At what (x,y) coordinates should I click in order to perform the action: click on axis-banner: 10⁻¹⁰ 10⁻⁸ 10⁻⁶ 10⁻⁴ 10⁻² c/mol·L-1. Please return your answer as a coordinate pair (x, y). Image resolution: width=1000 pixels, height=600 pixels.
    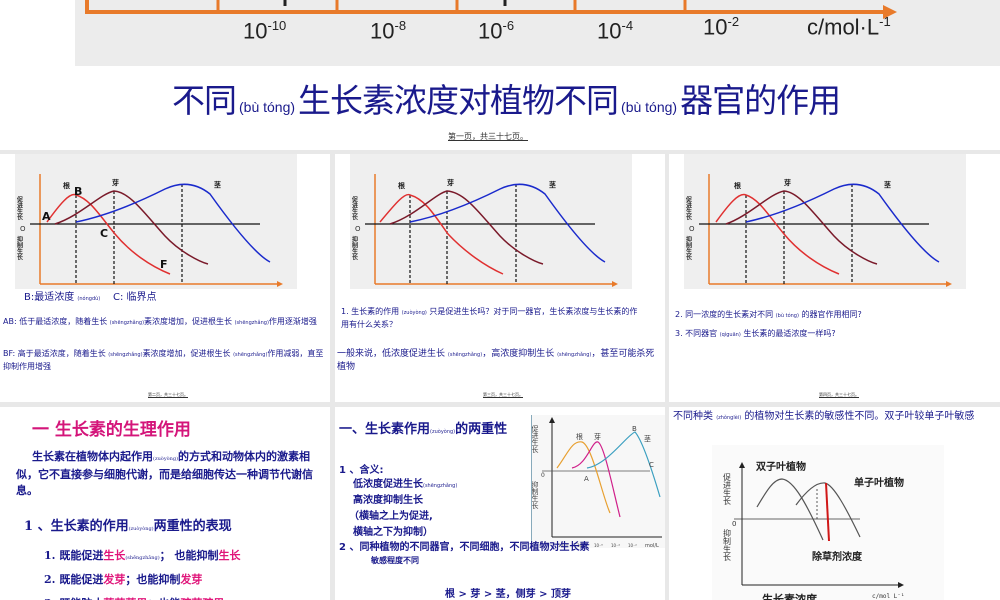
    Looking at the image, I should click on (537, 33).